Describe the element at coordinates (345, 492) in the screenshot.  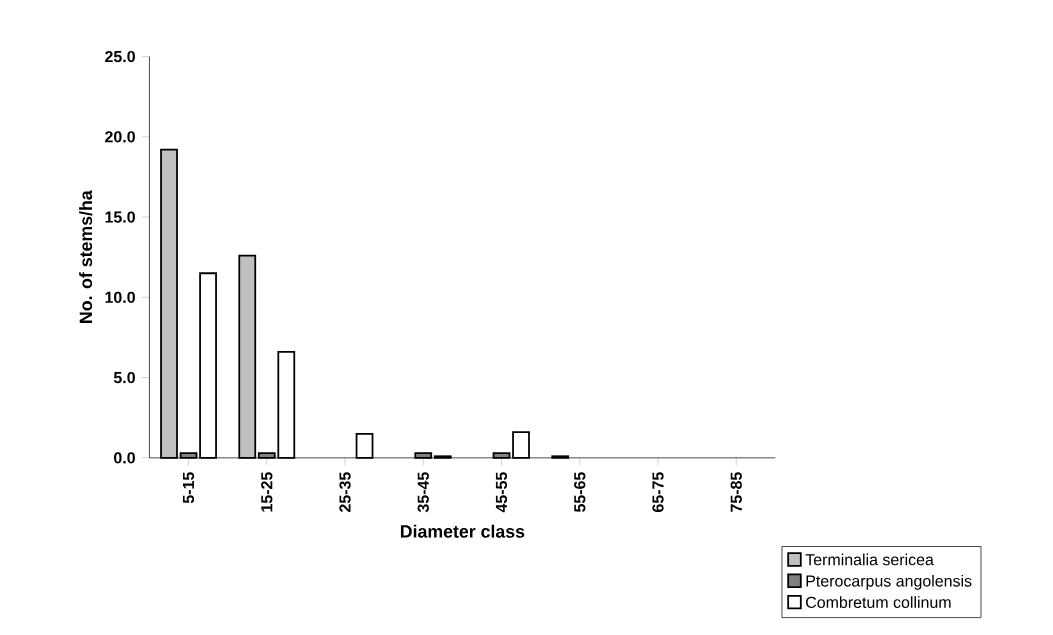
I see `x-tick-label: 25-35` at that location.